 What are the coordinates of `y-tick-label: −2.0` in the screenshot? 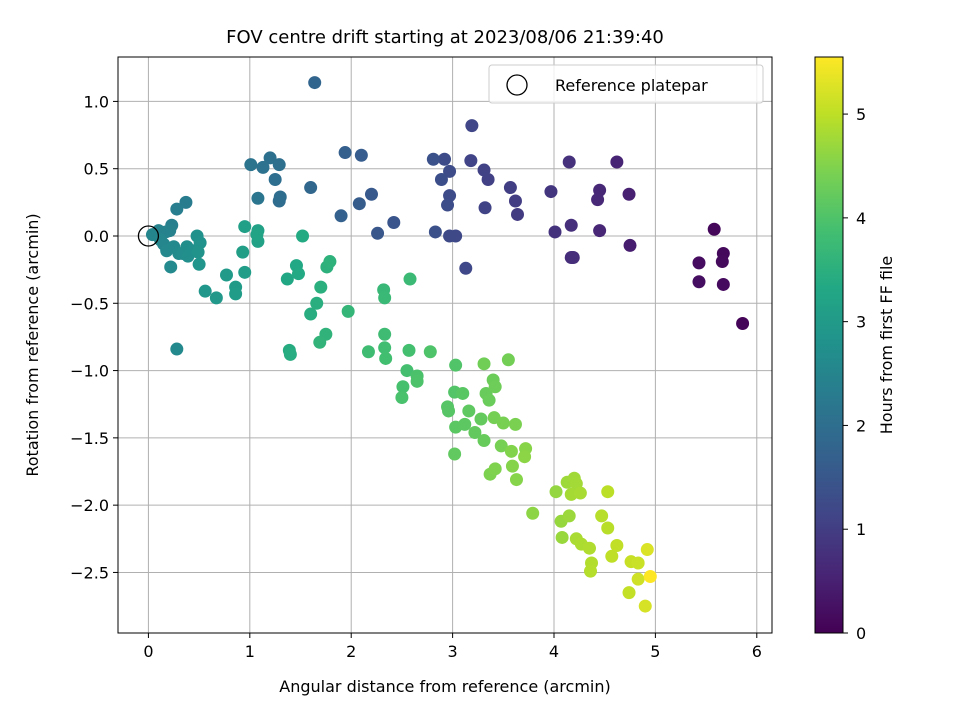 It's located at (89, 505).